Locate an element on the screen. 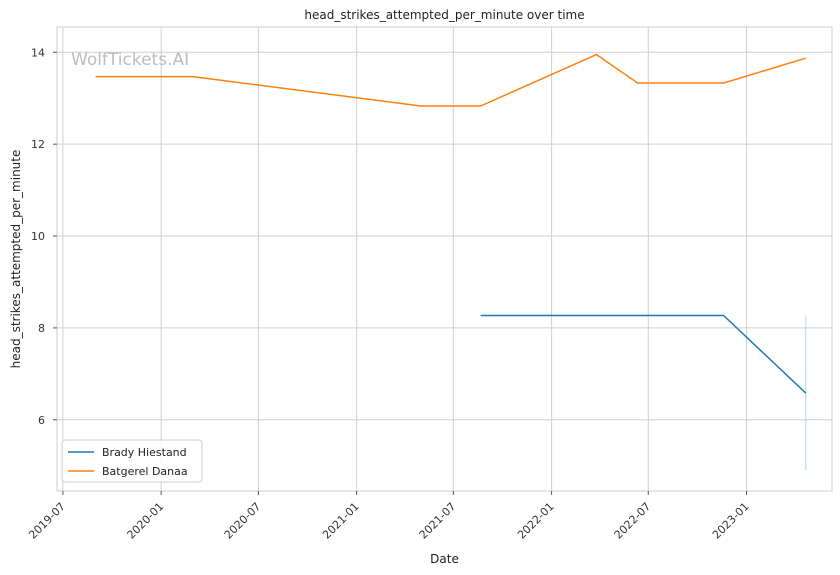 The height and width of the screenshot is (575, 840). y-axis: 6 8 10 12 14 is located at coordinates (44, 236).